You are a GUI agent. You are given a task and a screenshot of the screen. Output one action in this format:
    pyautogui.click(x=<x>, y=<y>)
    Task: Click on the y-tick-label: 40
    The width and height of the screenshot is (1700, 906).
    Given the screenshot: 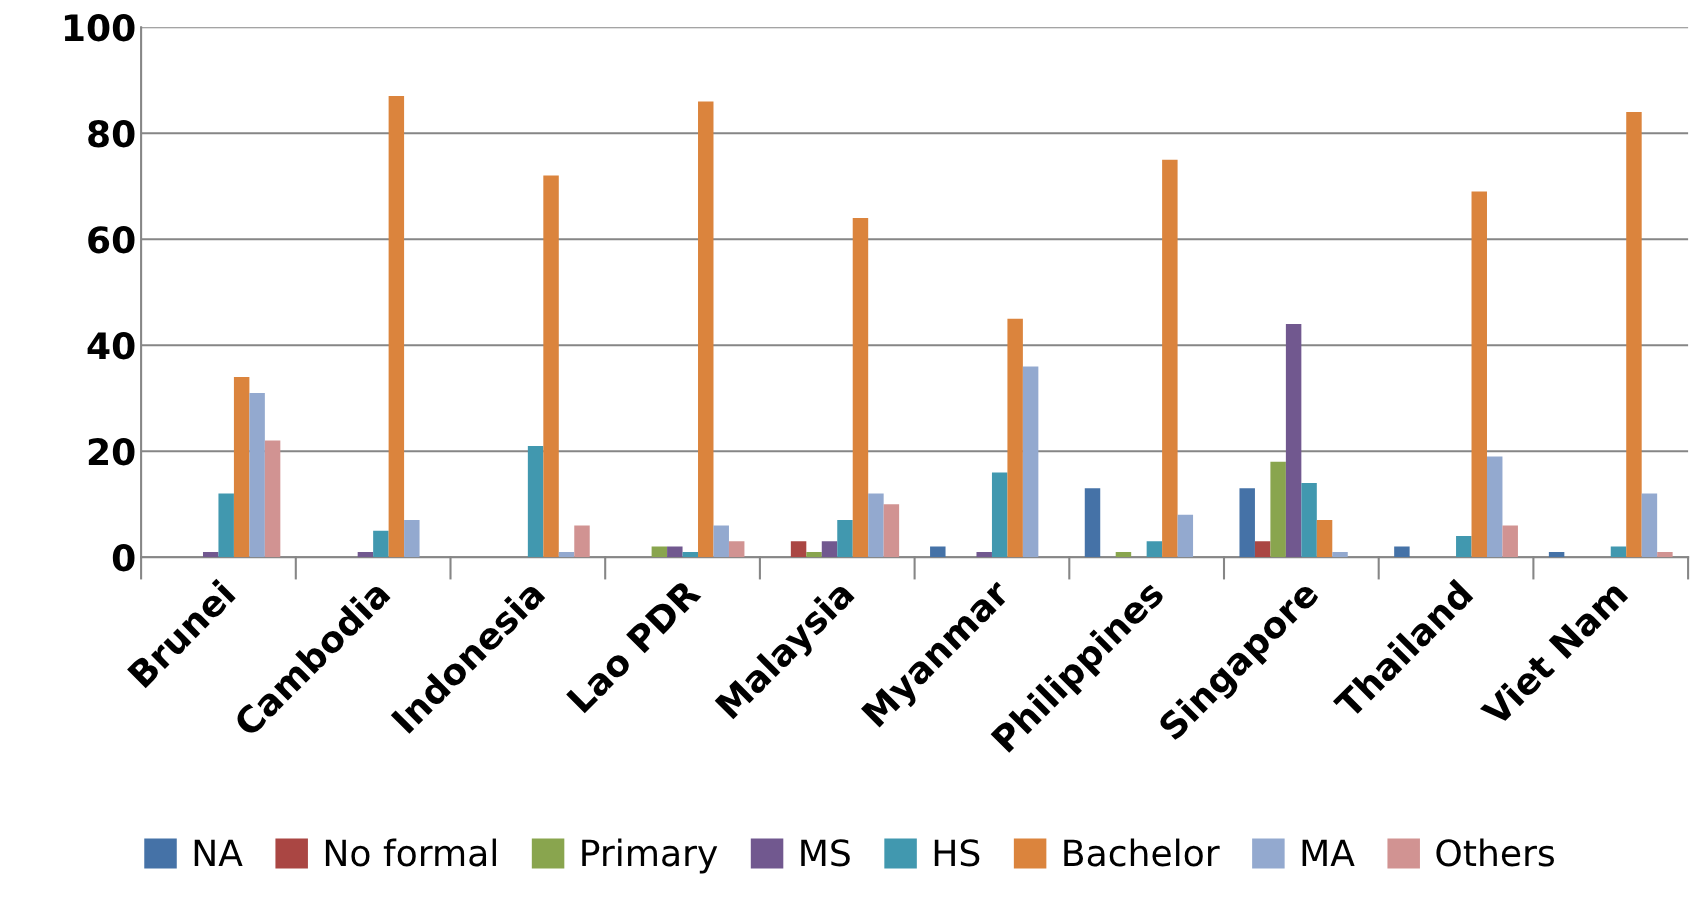 What is the action you would take?
    pyautogui.click(x=111, y=346)
    